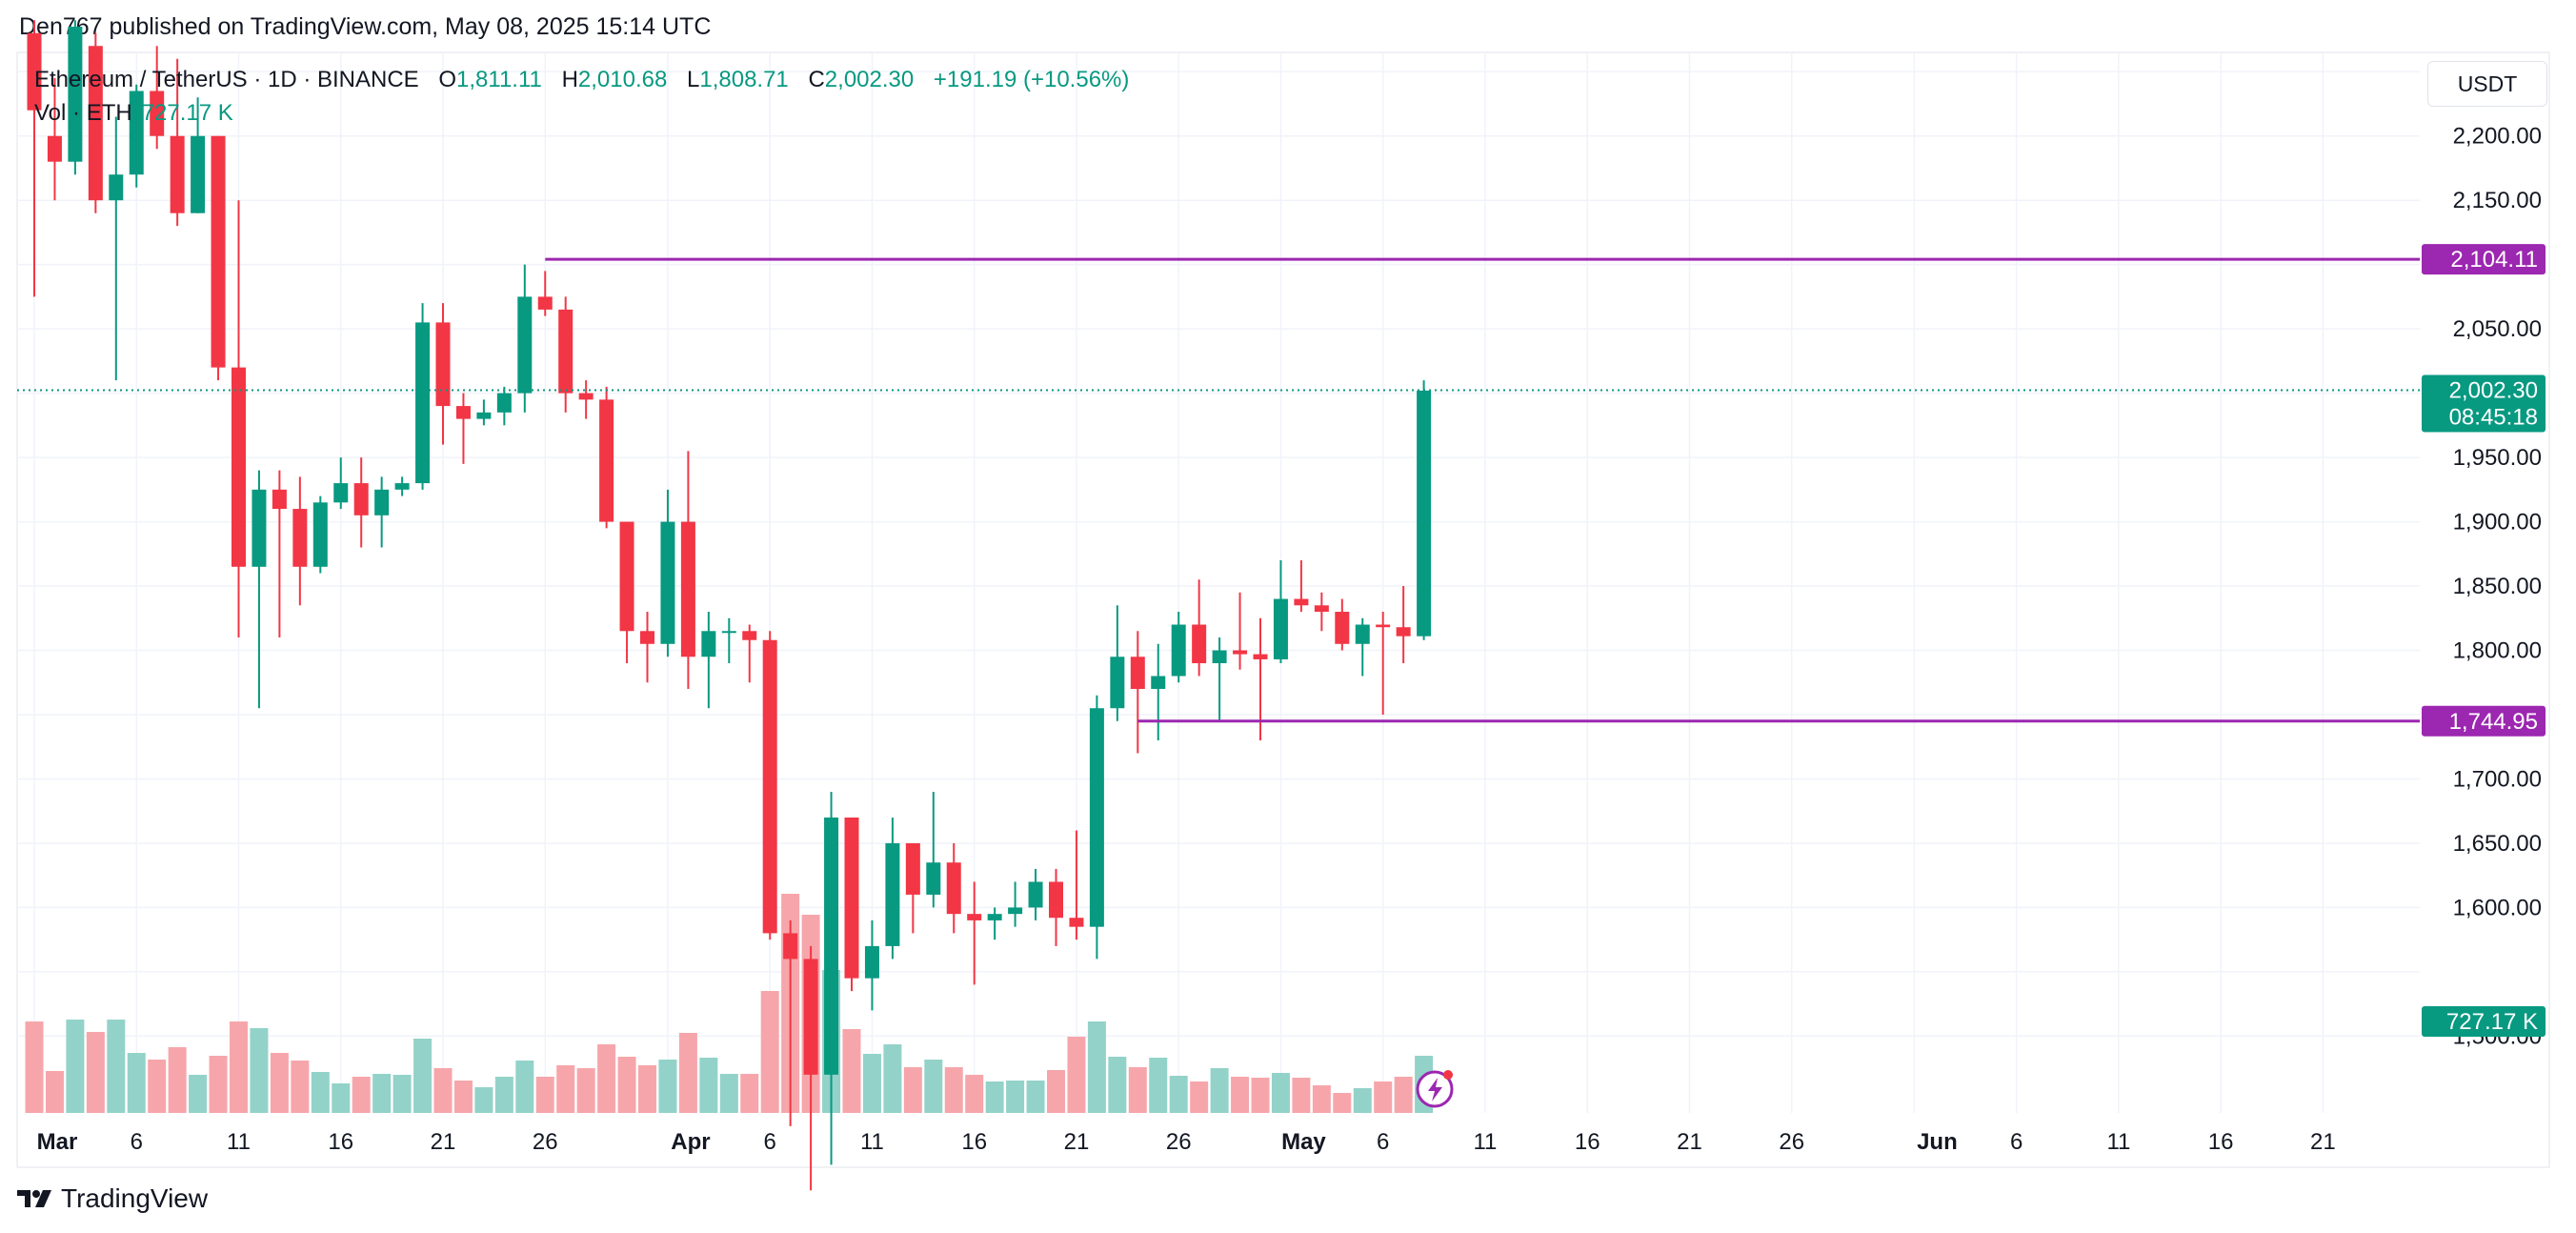  Describe the element at coordinates (57, 1142) in the screenshot. I see `x-tick-label: Mar` at that location.